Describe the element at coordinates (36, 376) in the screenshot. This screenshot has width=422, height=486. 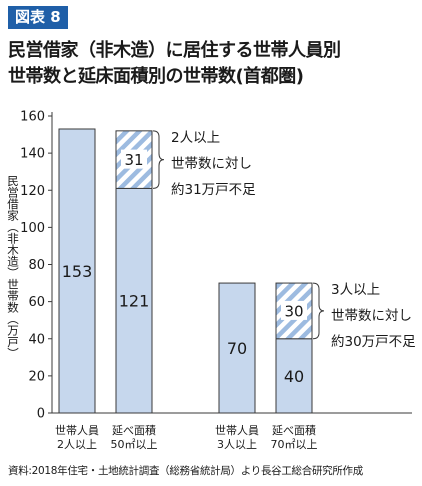
I see `y-tick-label: 20` at that location.